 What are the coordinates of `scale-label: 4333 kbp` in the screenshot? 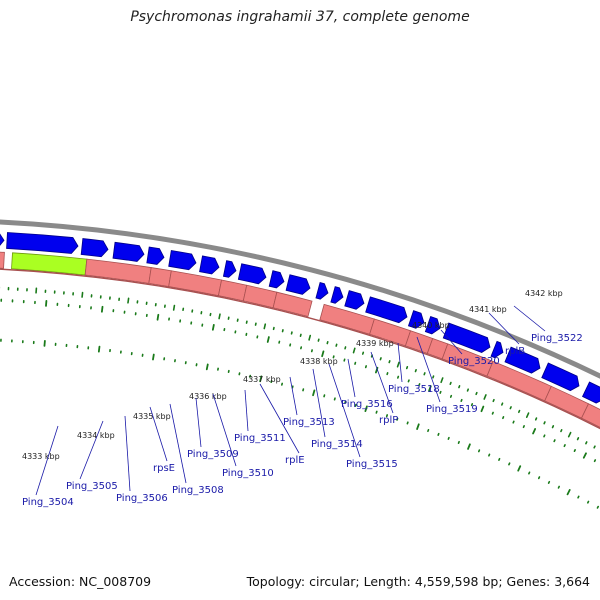 It's located at (41, 456).